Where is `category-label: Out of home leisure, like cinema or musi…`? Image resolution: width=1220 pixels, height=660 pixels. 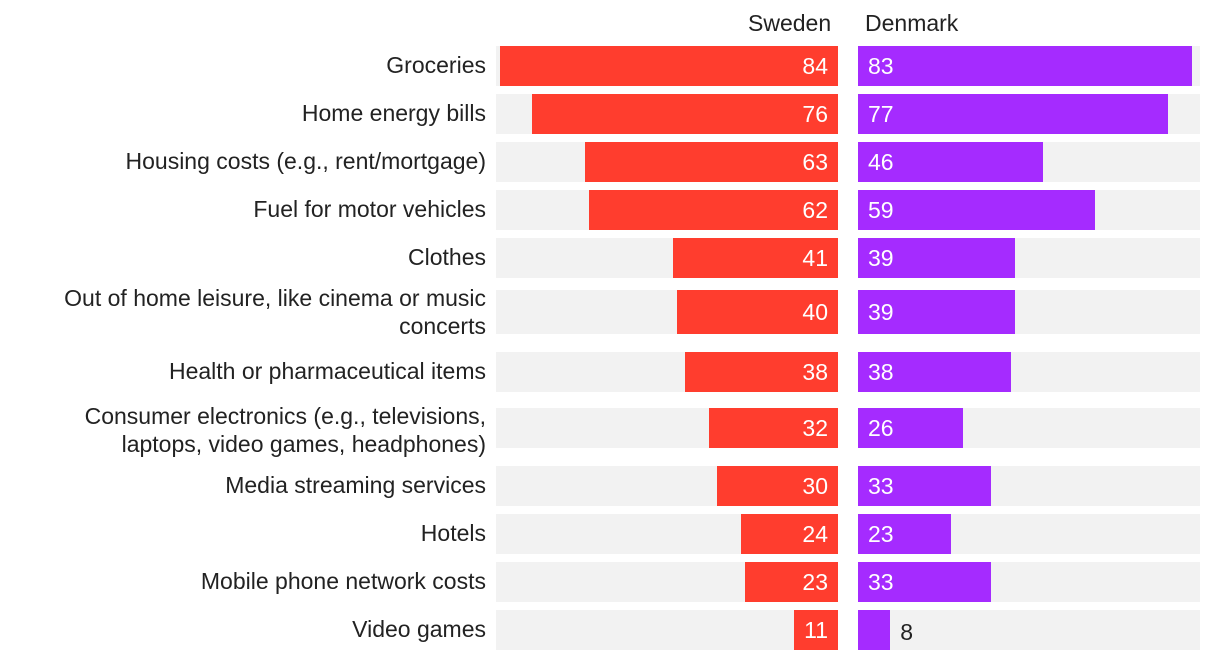
category-label: Out of home leisure, like cinema or musi… is located at coordinates (275, 312).